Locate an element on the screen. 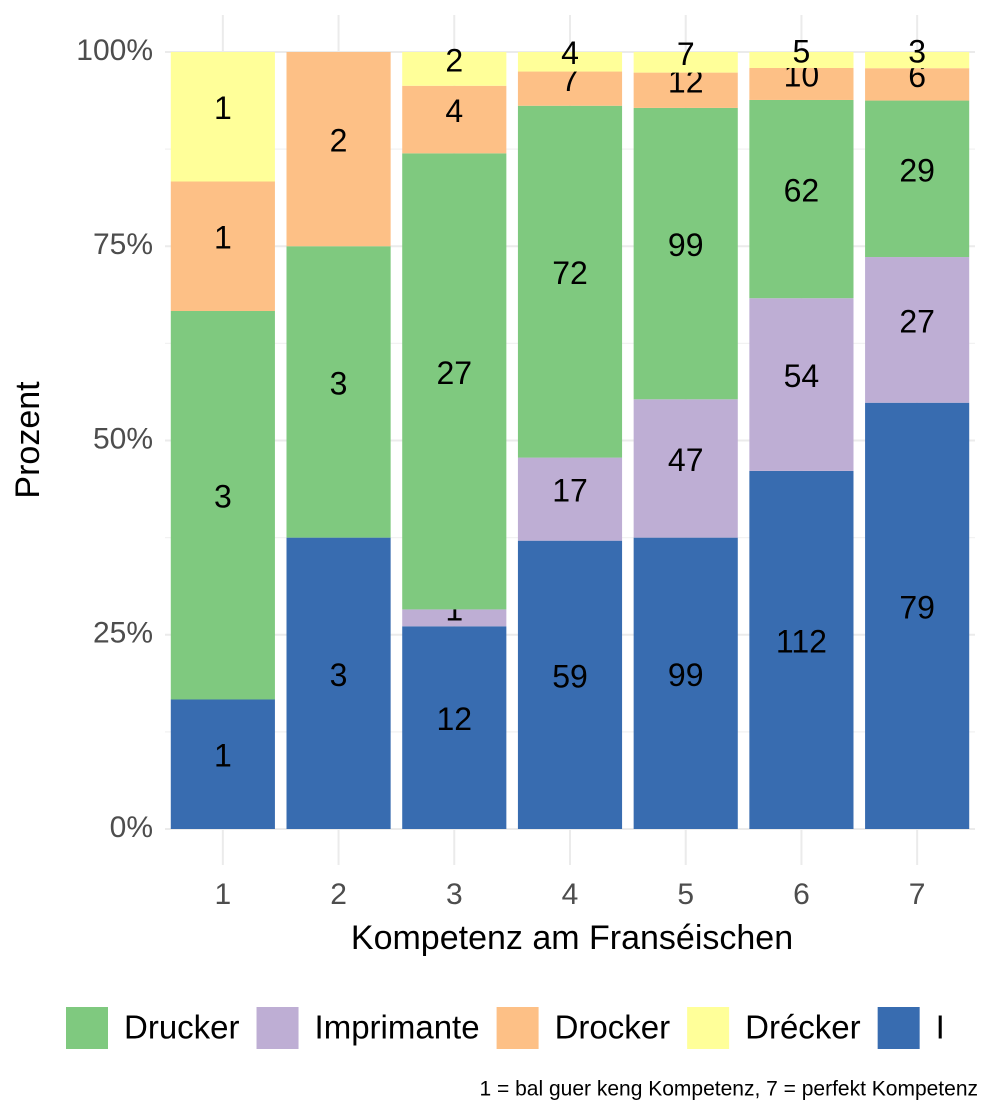 This screenshot has height=1117, width=994. x-tick-label: 3 is located at coordinates (454, 894).